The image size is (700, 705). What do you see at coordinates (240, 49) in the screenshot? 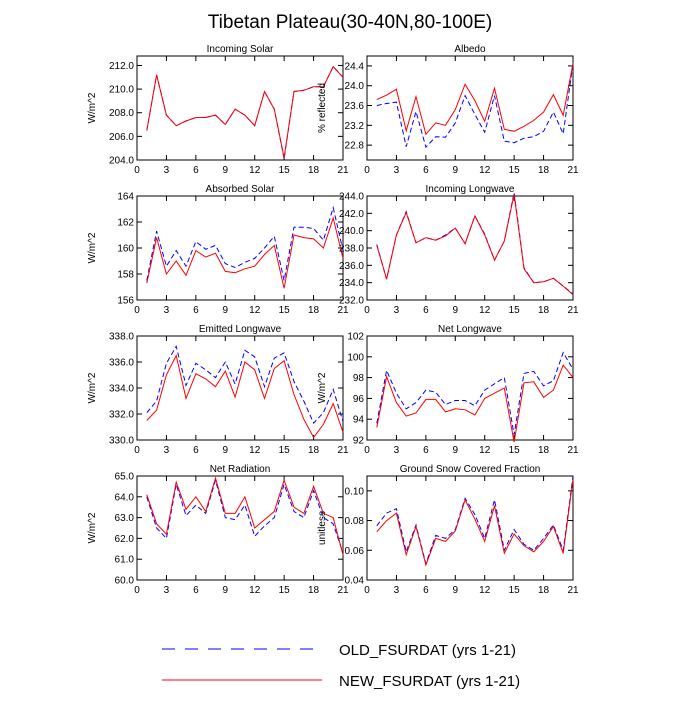
I see `panel-title: Incoming Solar` at bounding box center [240, 49].